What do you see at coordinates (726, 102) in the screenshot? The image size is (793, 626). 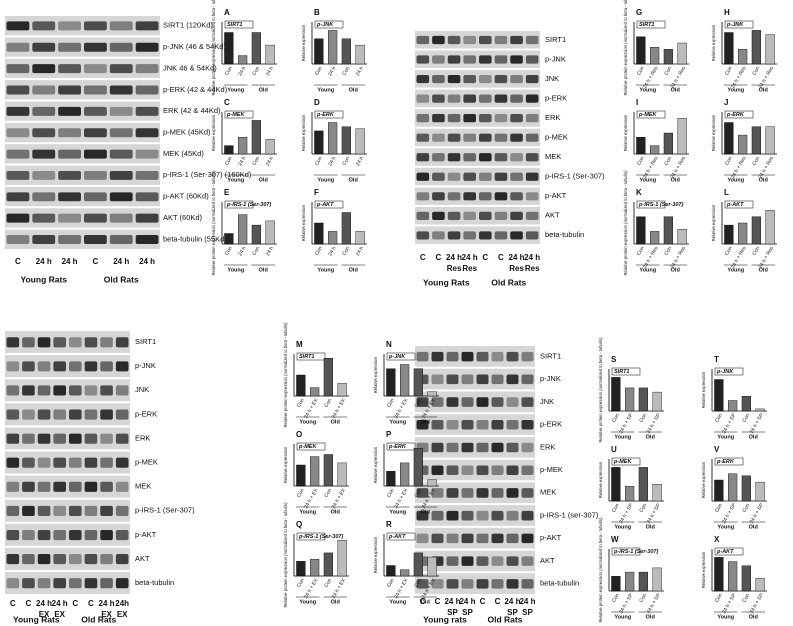 I see `panel-letter: J` at bounding box center [726, 102].